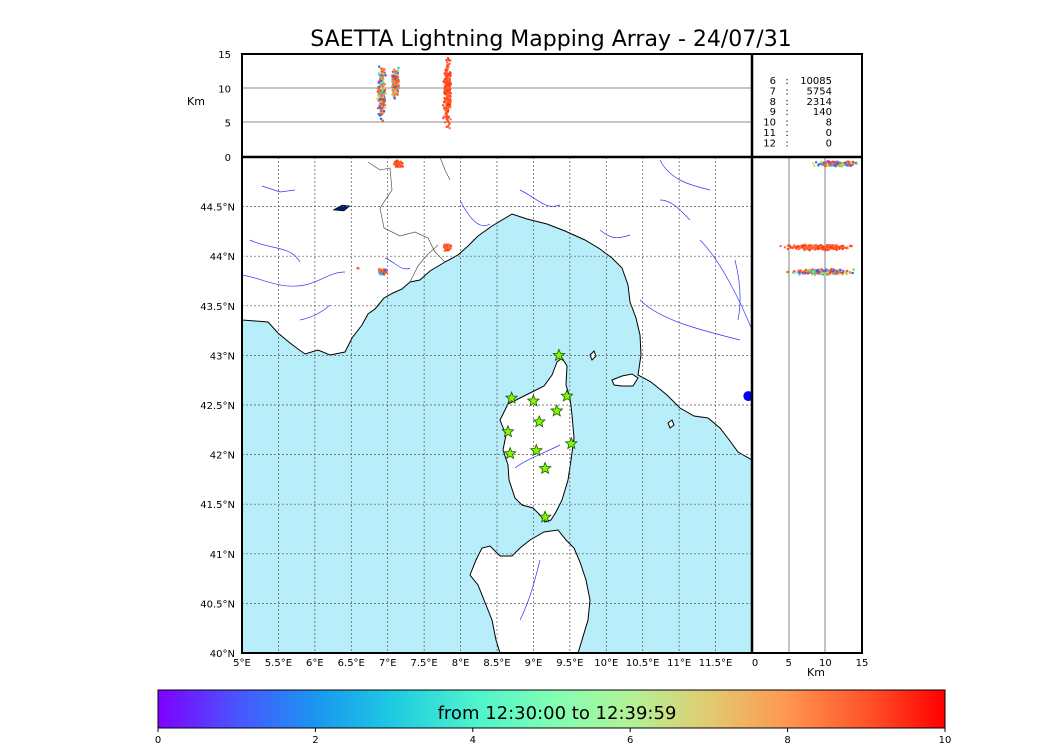 This screenshot has height=750, width=1050. I want to click on latitude-tick-label: 44°N, so click(222, 257).